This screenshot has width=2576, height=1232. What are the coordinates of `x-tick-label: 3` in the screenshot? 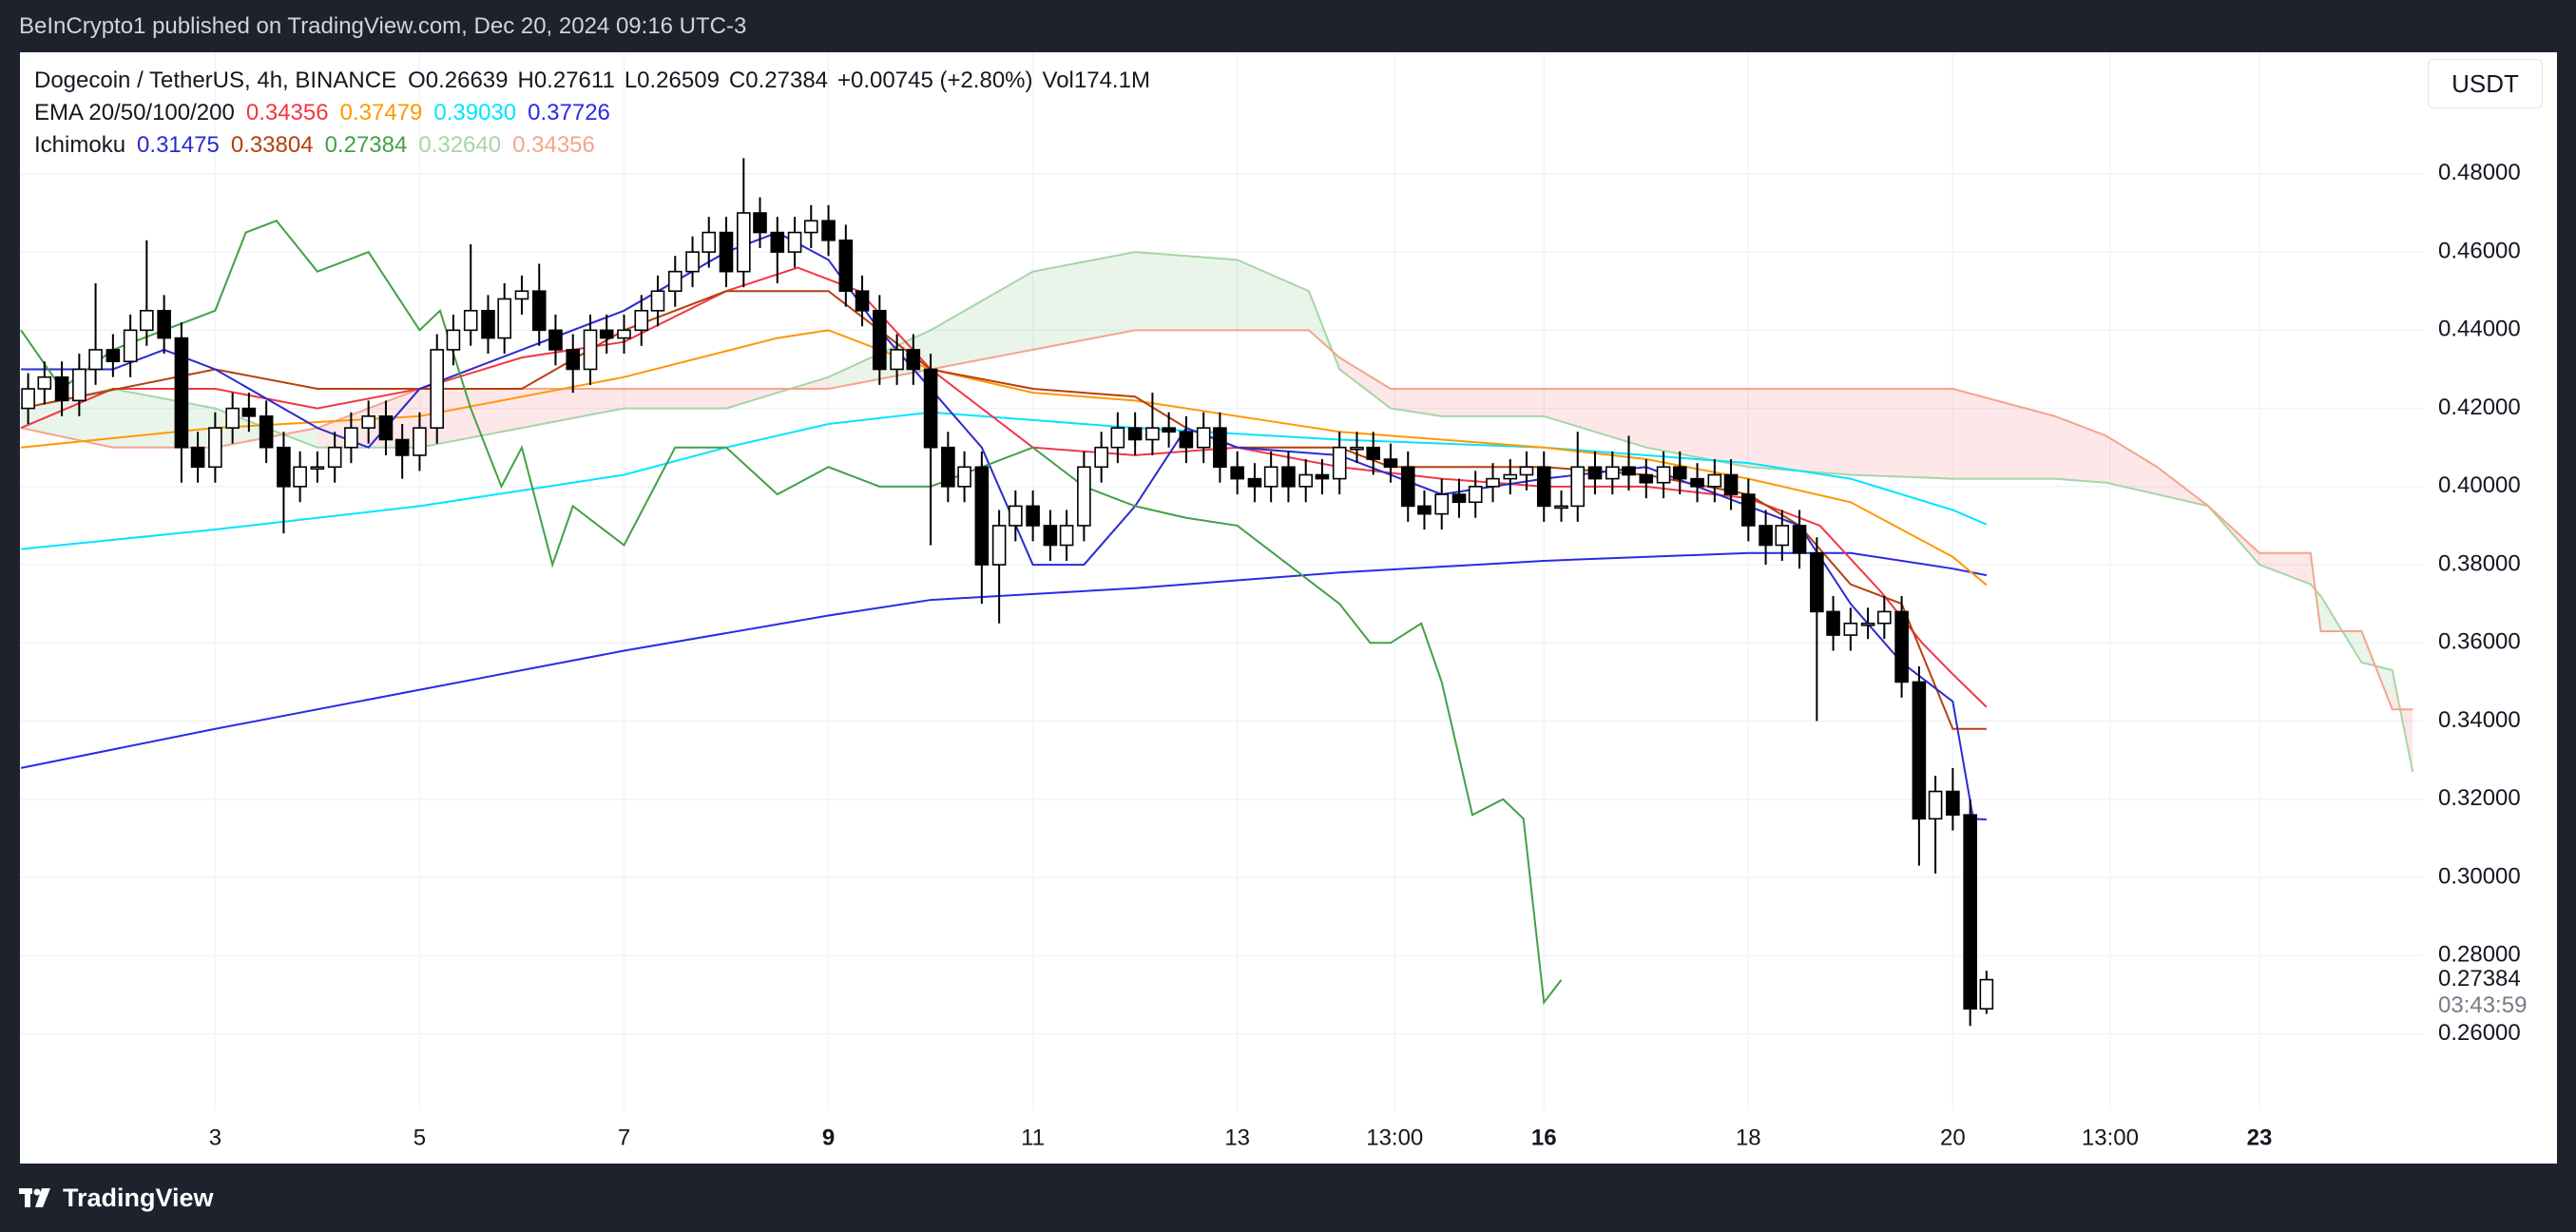 It's located at (215, 1137).